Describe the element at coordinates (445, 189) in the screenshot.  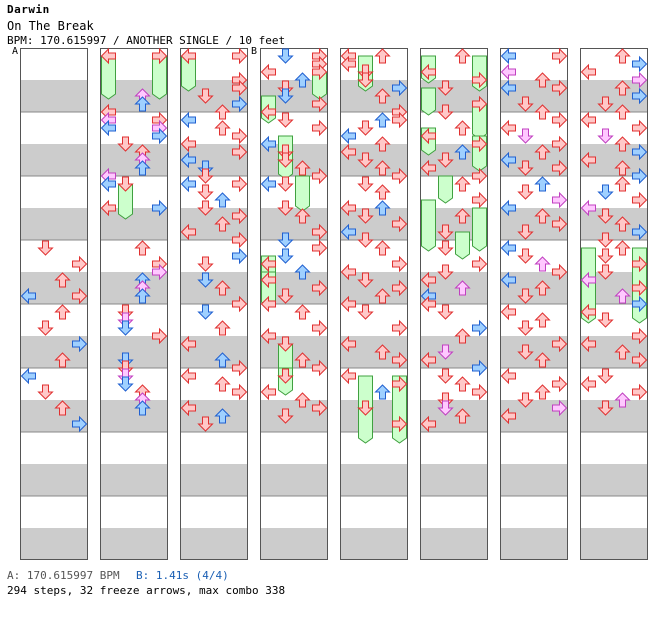
I see `freeze-arrow-down` at that location.